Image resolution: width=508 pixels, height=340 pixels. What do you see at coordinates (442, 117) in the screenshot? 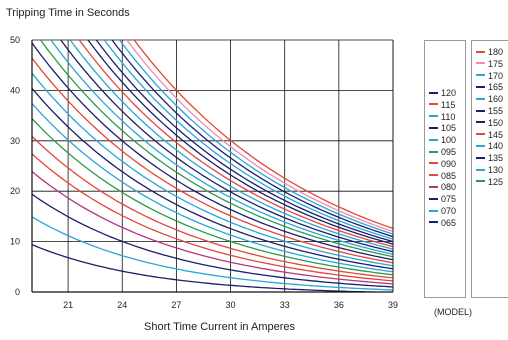
I see `legend-item-110: 110` at bounding box center [442, 117].